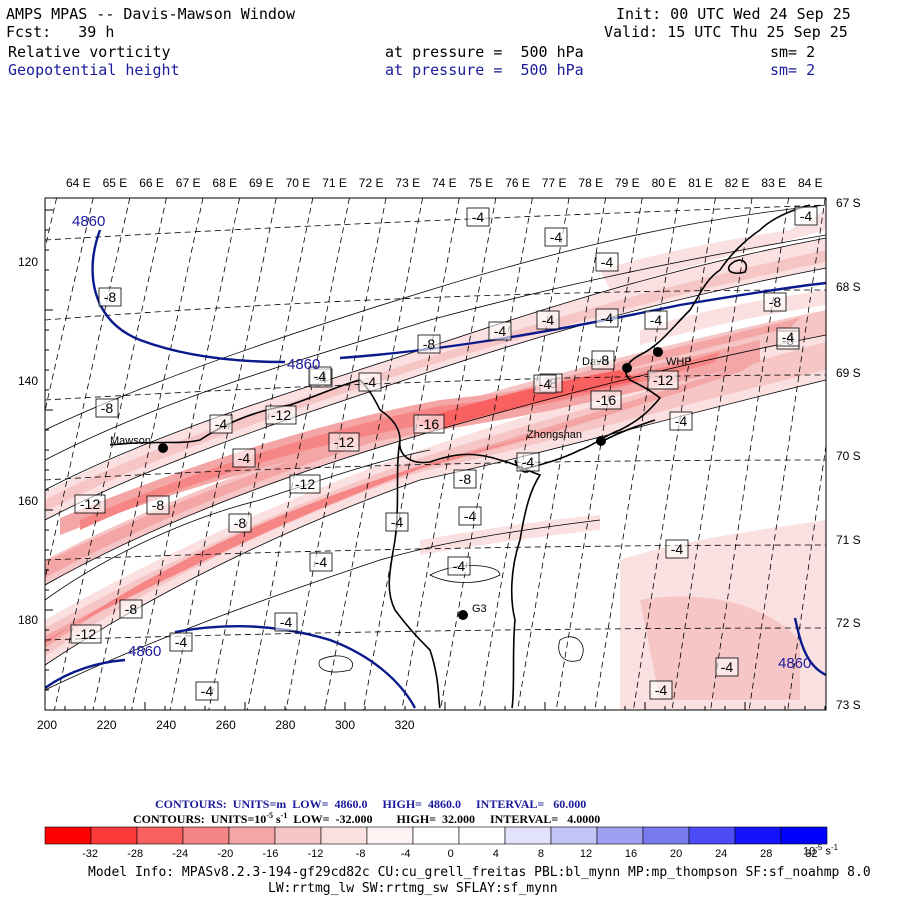  Describe the element at coordinates (848, 705) in the screenshot. I see `lat-label: 73 S` at that location.